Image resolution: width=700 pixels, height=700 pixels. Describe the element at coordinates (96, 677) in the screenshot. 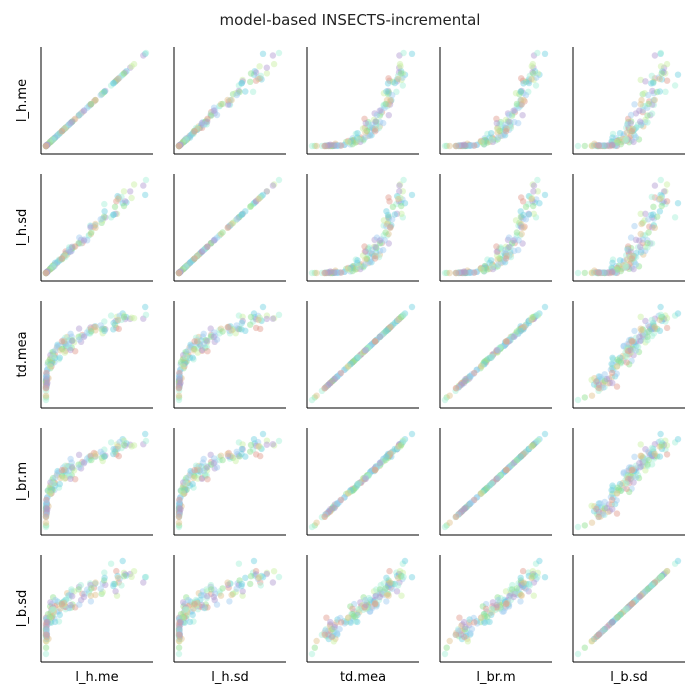

I see `x-axis-label: l_h.me` at that location.